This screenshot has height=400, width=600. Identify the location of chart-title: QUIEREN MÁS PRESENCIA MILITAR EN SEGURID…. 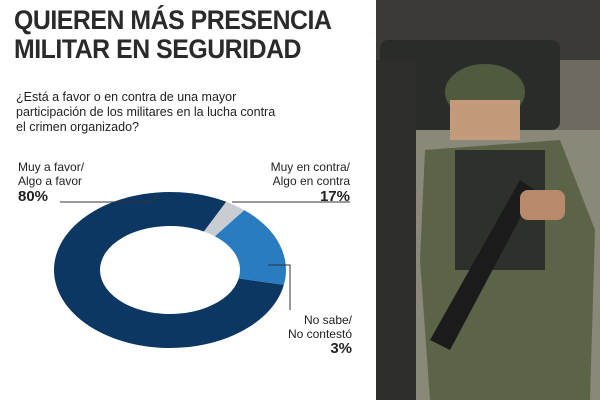
(173, 34).